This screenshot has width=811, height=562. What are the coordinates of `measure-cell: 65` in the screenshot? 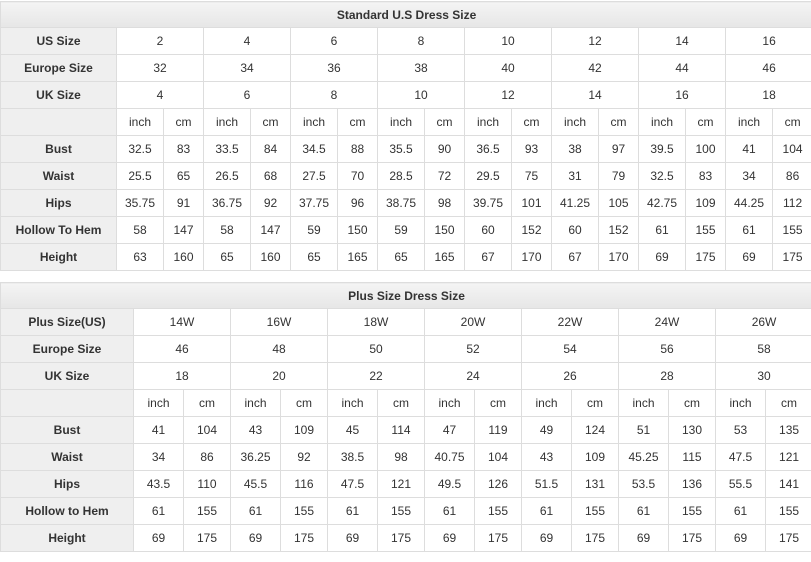 It's located at (401, 257).